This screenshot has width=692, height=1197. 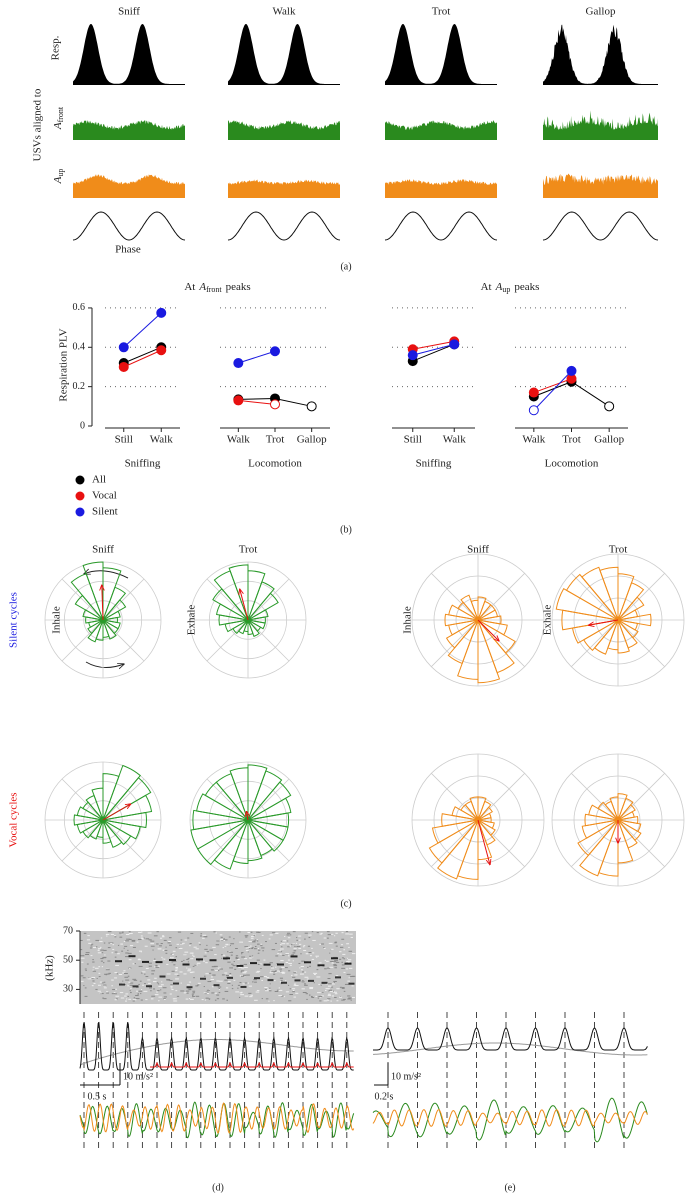 What do you see at coordinates (129, 186) in the screenshot?
I see `a-up-trace` at bounding box center [129, 186].